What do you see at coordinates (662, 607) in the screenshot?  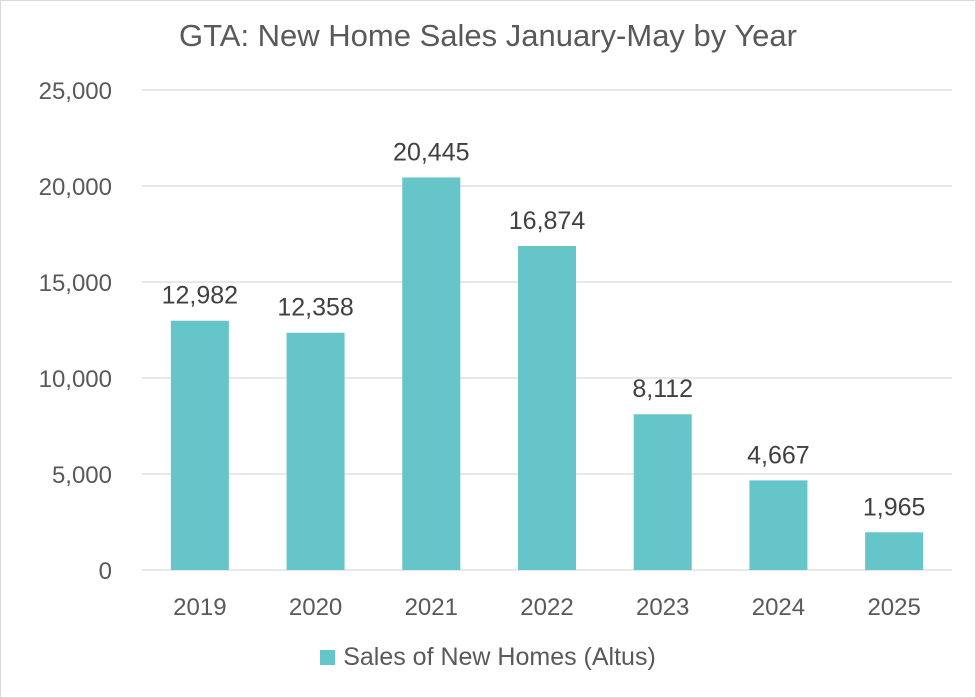 I see `x-tick-label: 2023` at bounding box center [662, 607].